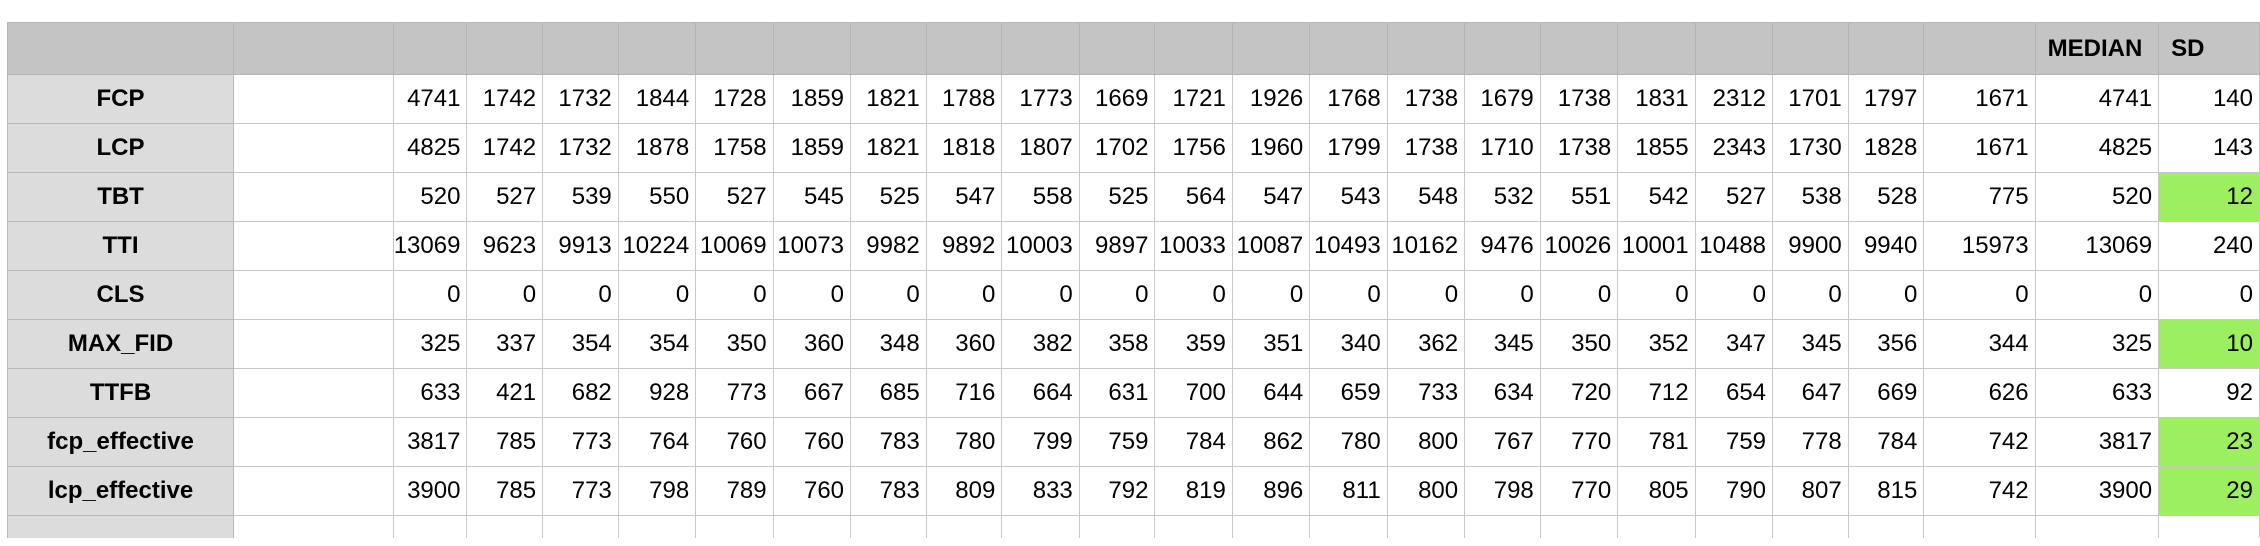 Image resolution: width=2260 pixels, height=546 pixels. What do you see at coordinates (2097, 197) in the screenshot?
I see `median-cell: 520` at bounding box center [2097, 197].